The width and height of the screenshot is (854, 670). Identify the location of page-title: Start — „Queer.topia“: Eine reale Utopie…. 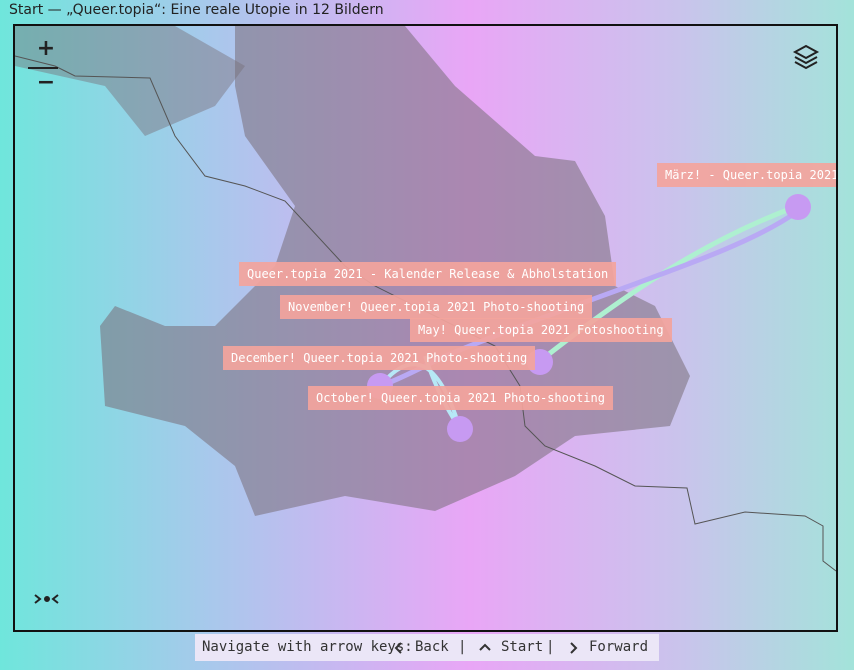
(196, 10).